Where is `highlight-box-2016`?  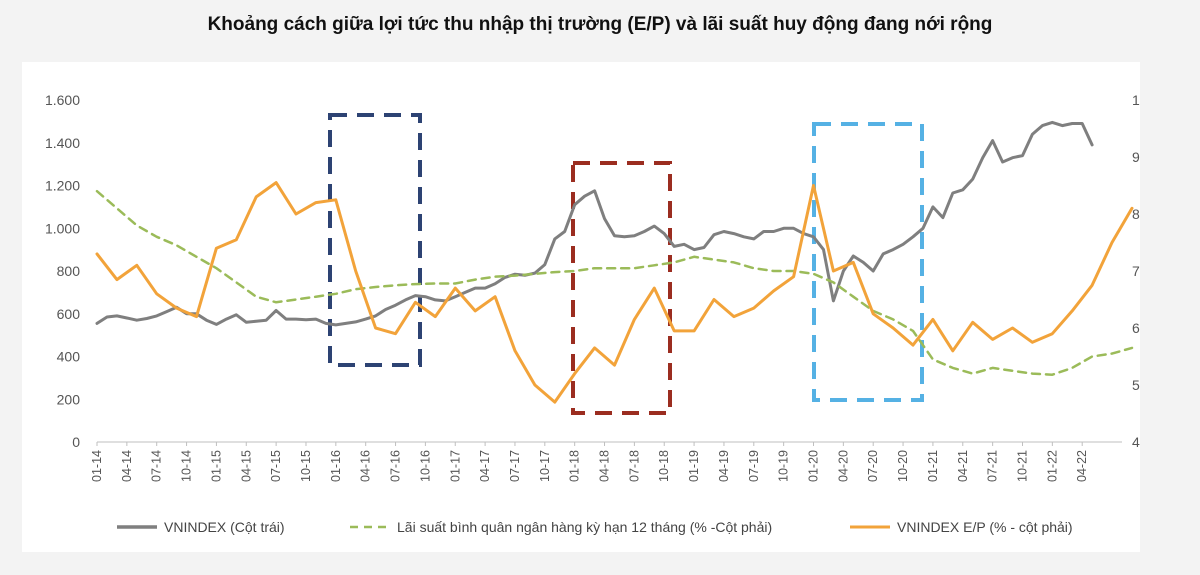
highlight-box-2016 is located at coordinates (375, 240).